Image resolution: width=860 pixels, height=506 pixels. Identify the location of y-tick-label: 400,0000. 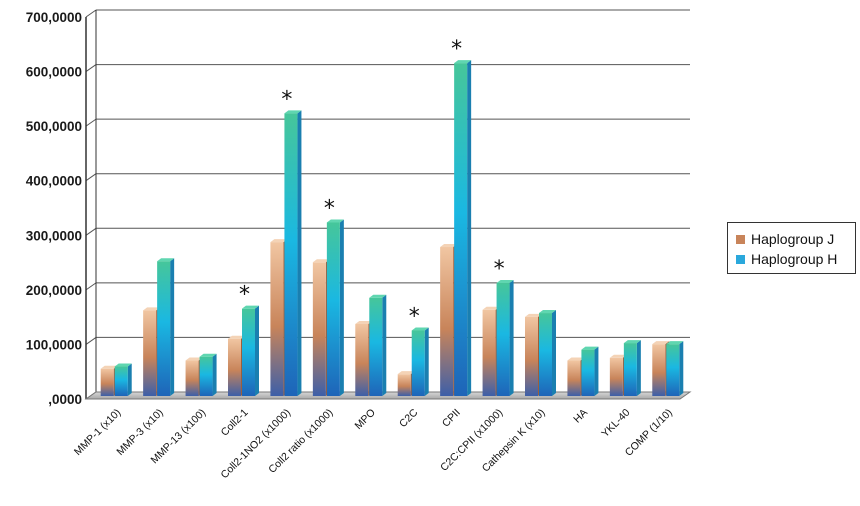
(54, 181).